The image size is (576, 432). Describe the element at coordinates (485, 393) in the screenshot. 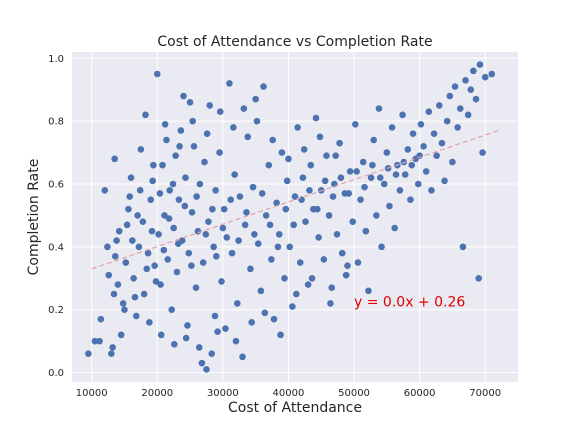

I see `x-tick-label: 70000` at that location.